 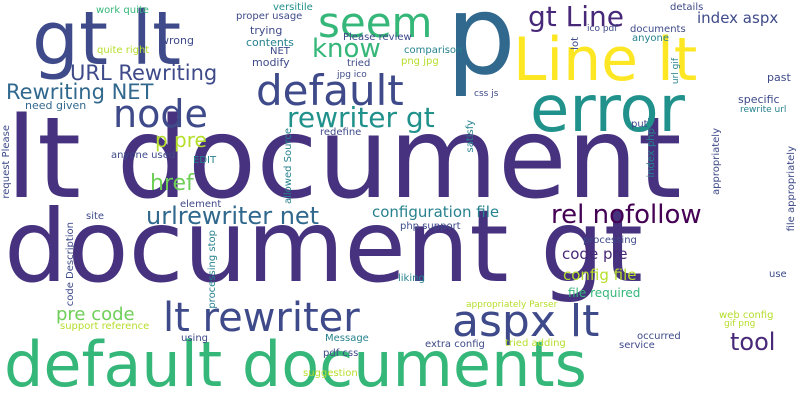 I want to click on word-p: p, so click(x=481, y=49).